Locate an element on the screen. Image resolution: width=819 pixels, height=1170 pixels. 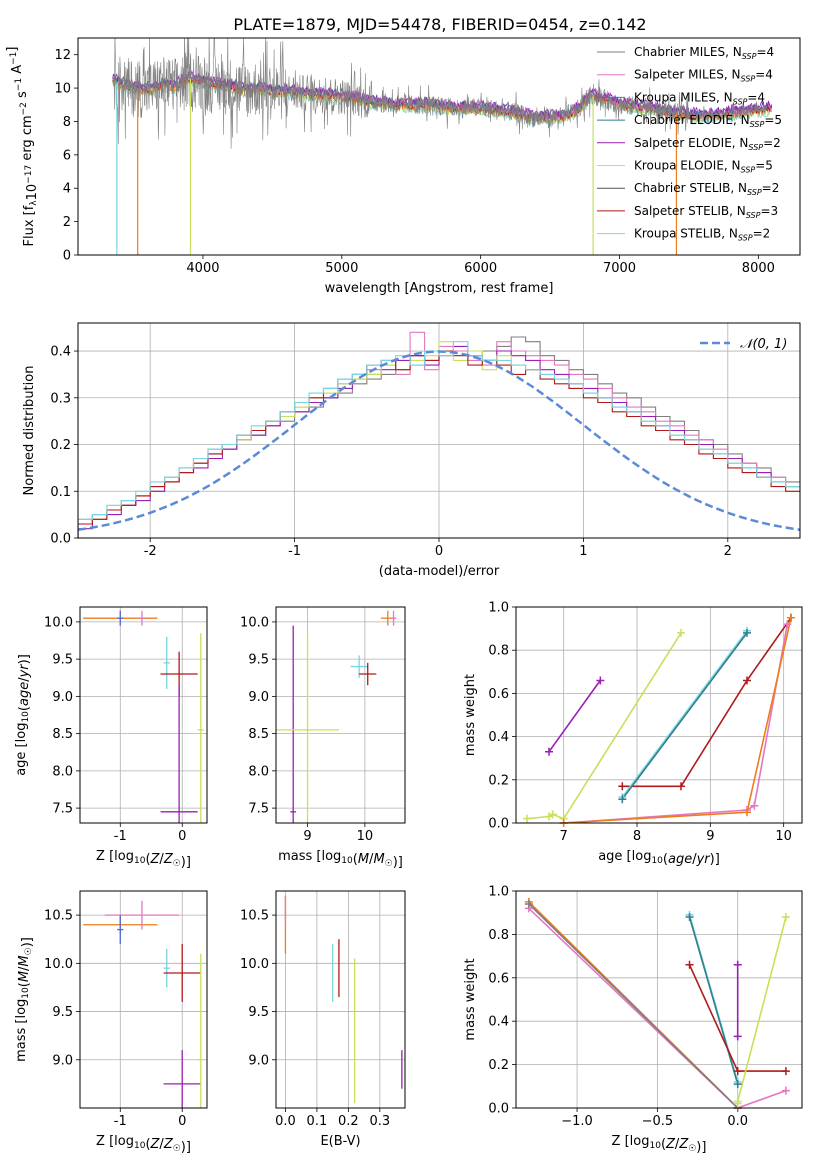
y-axis-label: age [log10(age/yr)] is located at coordinates (23, 715).